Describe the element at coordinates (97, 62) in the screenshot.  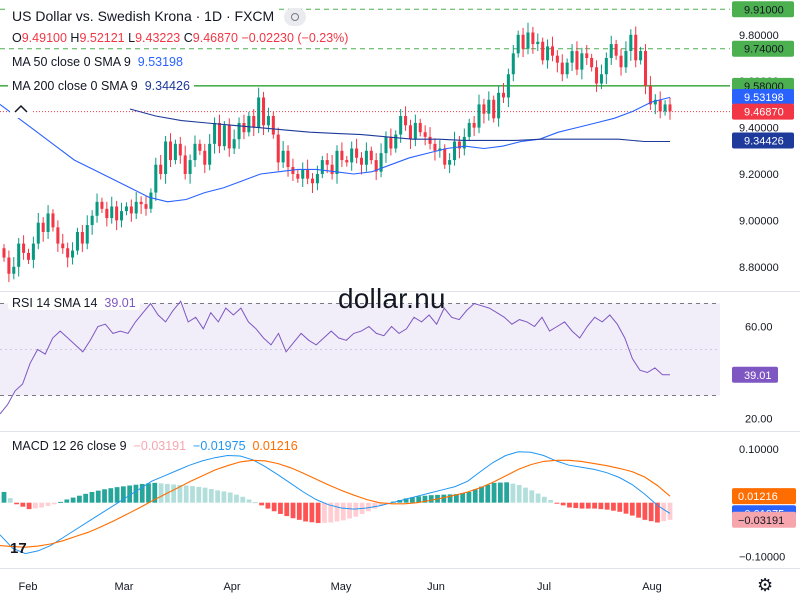
I see `ma50-legend: MA 50 close 0 SMA 9 9.53198` at that location.